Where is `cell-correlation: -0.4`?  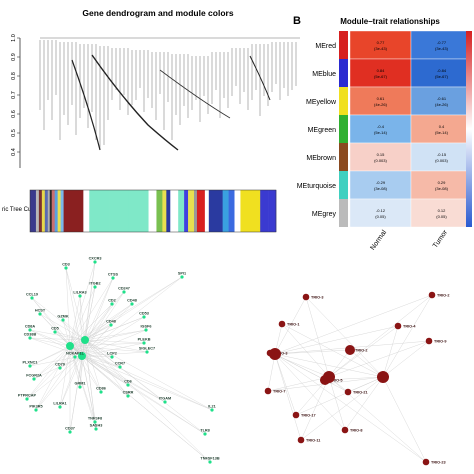 cell-correlation: -0.4 is located at coordinates (381, 126).